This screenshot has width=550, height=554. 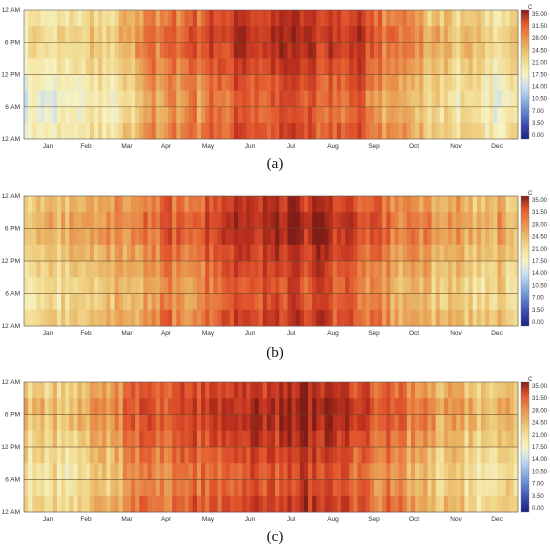 I want to click on y-tick-label: 6 PM, so click(x=12, y=415).